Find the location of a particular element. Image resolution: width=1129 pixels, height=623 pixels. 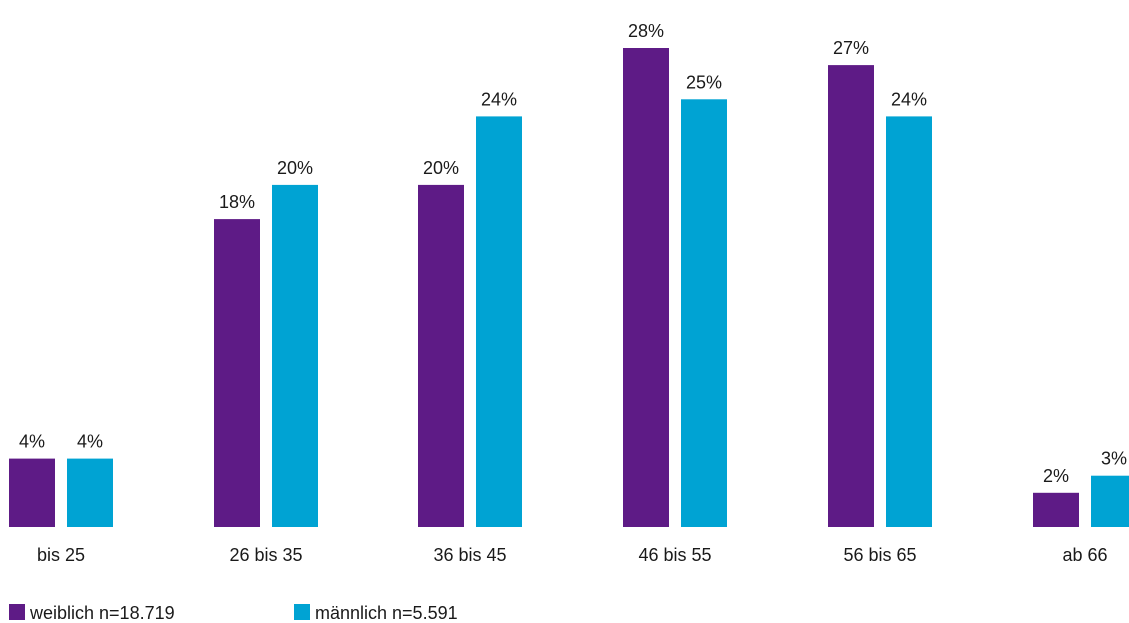

category-label-26-bis-35: 26 bis 35 is located at coordinates (265, 555).